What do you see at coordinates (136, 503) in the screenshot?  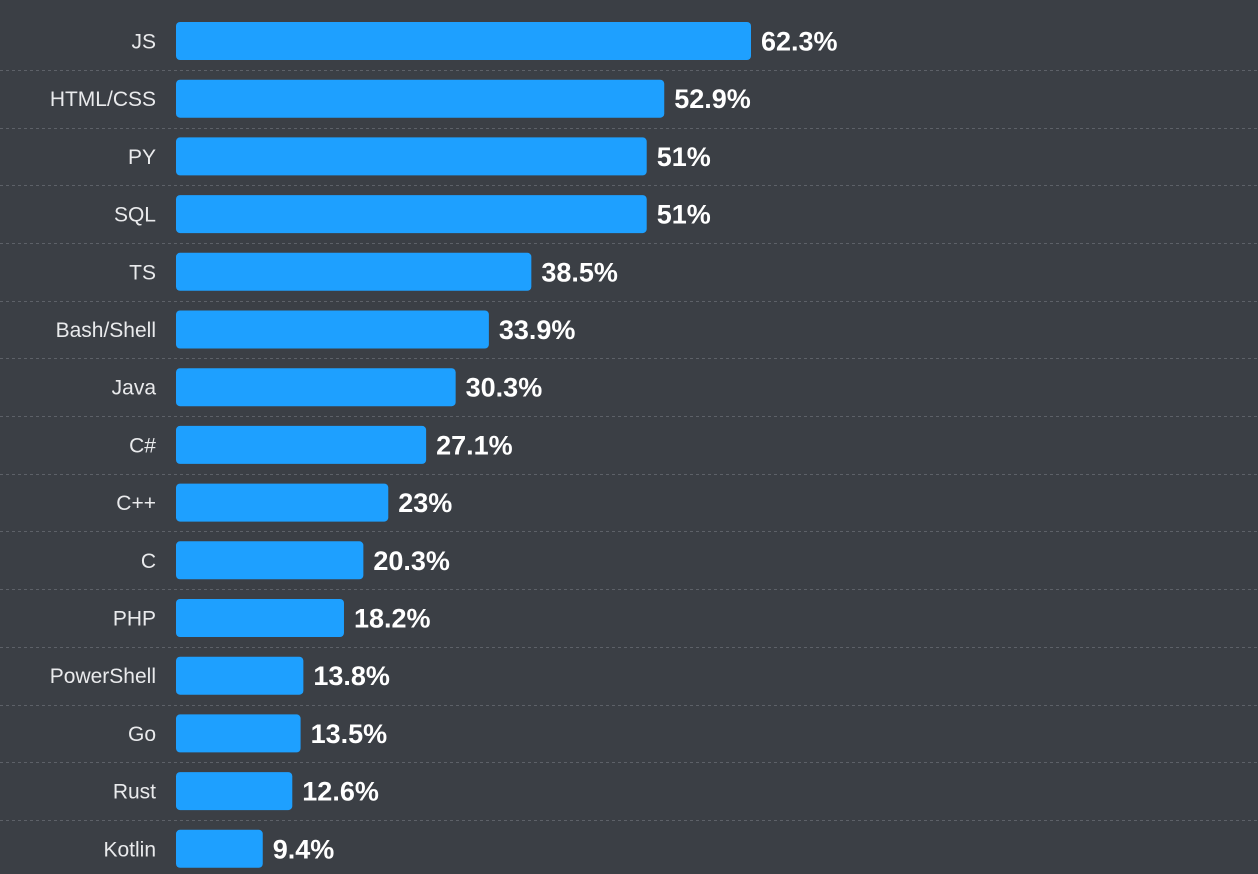 I see `category-label-c-plus-plus: C++` at bounding box center [136, 503].